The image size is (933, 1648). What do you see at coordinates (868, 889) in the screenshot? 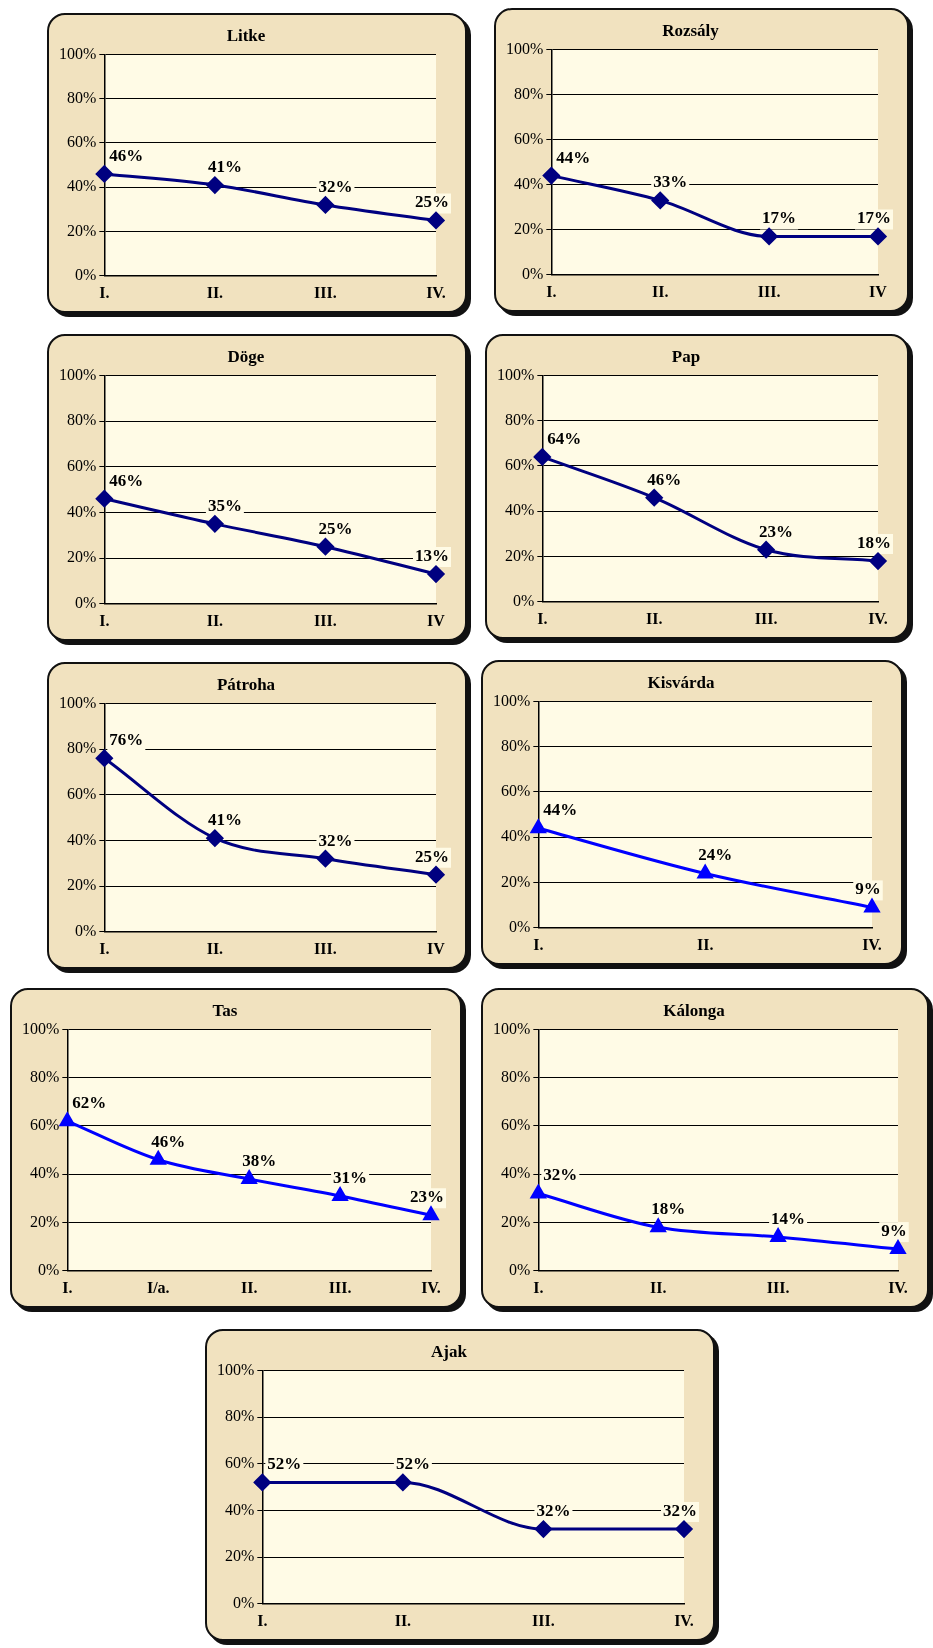
I see `data-label: 9%` at bounding box center [868, 889].